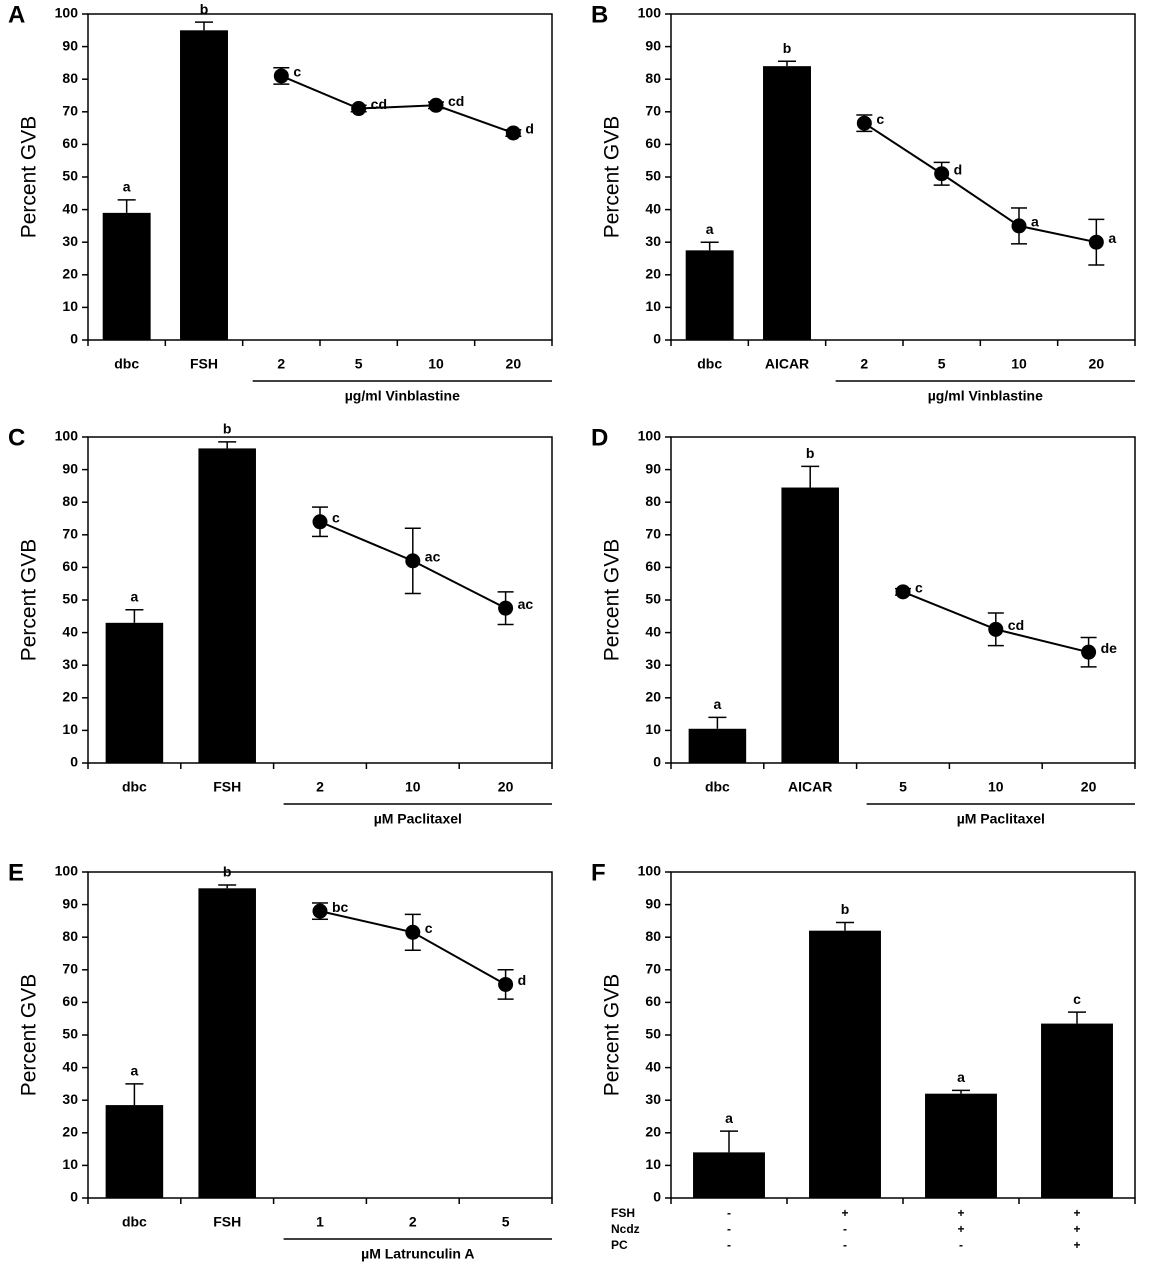 This screenshot has height=1274, width=1166. I want to click on group-label: µM Paclitaxel, so click(1001, 819).